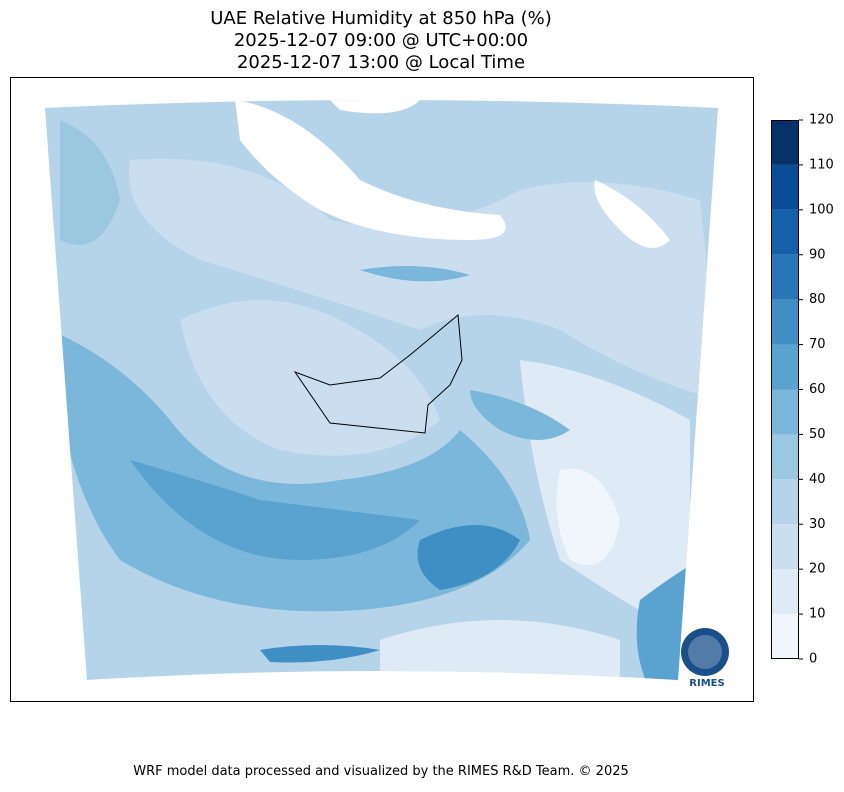 The height and width of the screenshot is (792, 844). I want to click on colorbar-tick-label: 20, so click(817, 569).